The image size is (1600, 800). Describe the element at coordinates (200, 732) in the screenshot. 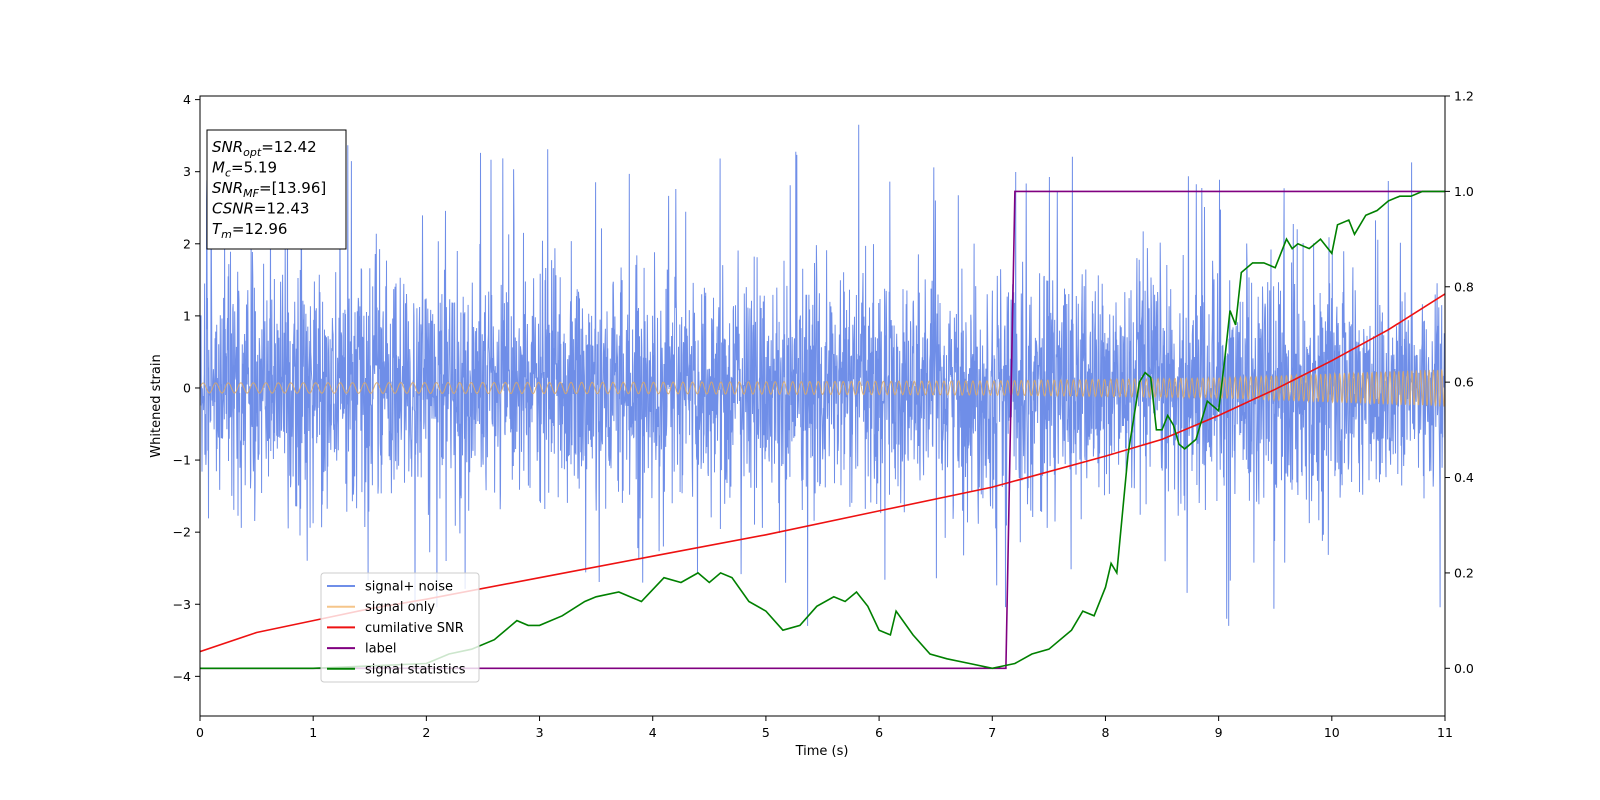

I see `x-tick-label: 0` at that location.